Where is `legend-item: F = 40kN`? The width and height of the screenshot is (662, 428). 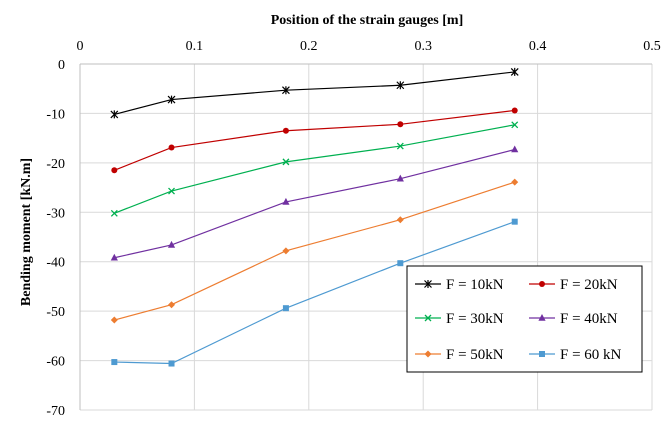
legend-item: F = 40kN is located at coordinates (573, 319).